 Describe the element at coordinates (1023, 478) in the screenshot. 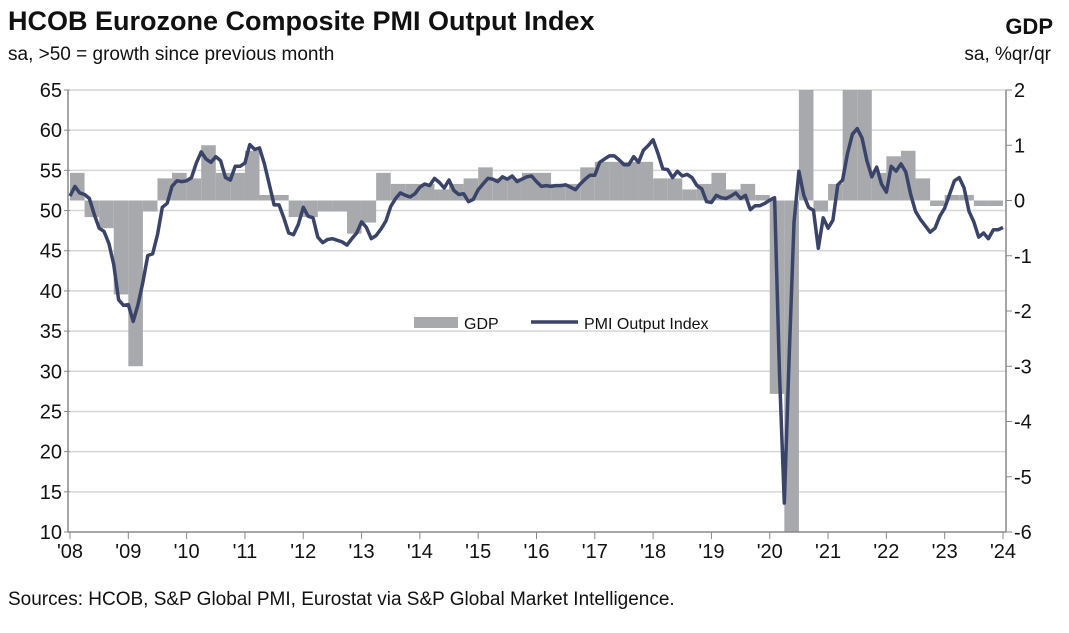

I see `right-tick-label: -5` at that location.